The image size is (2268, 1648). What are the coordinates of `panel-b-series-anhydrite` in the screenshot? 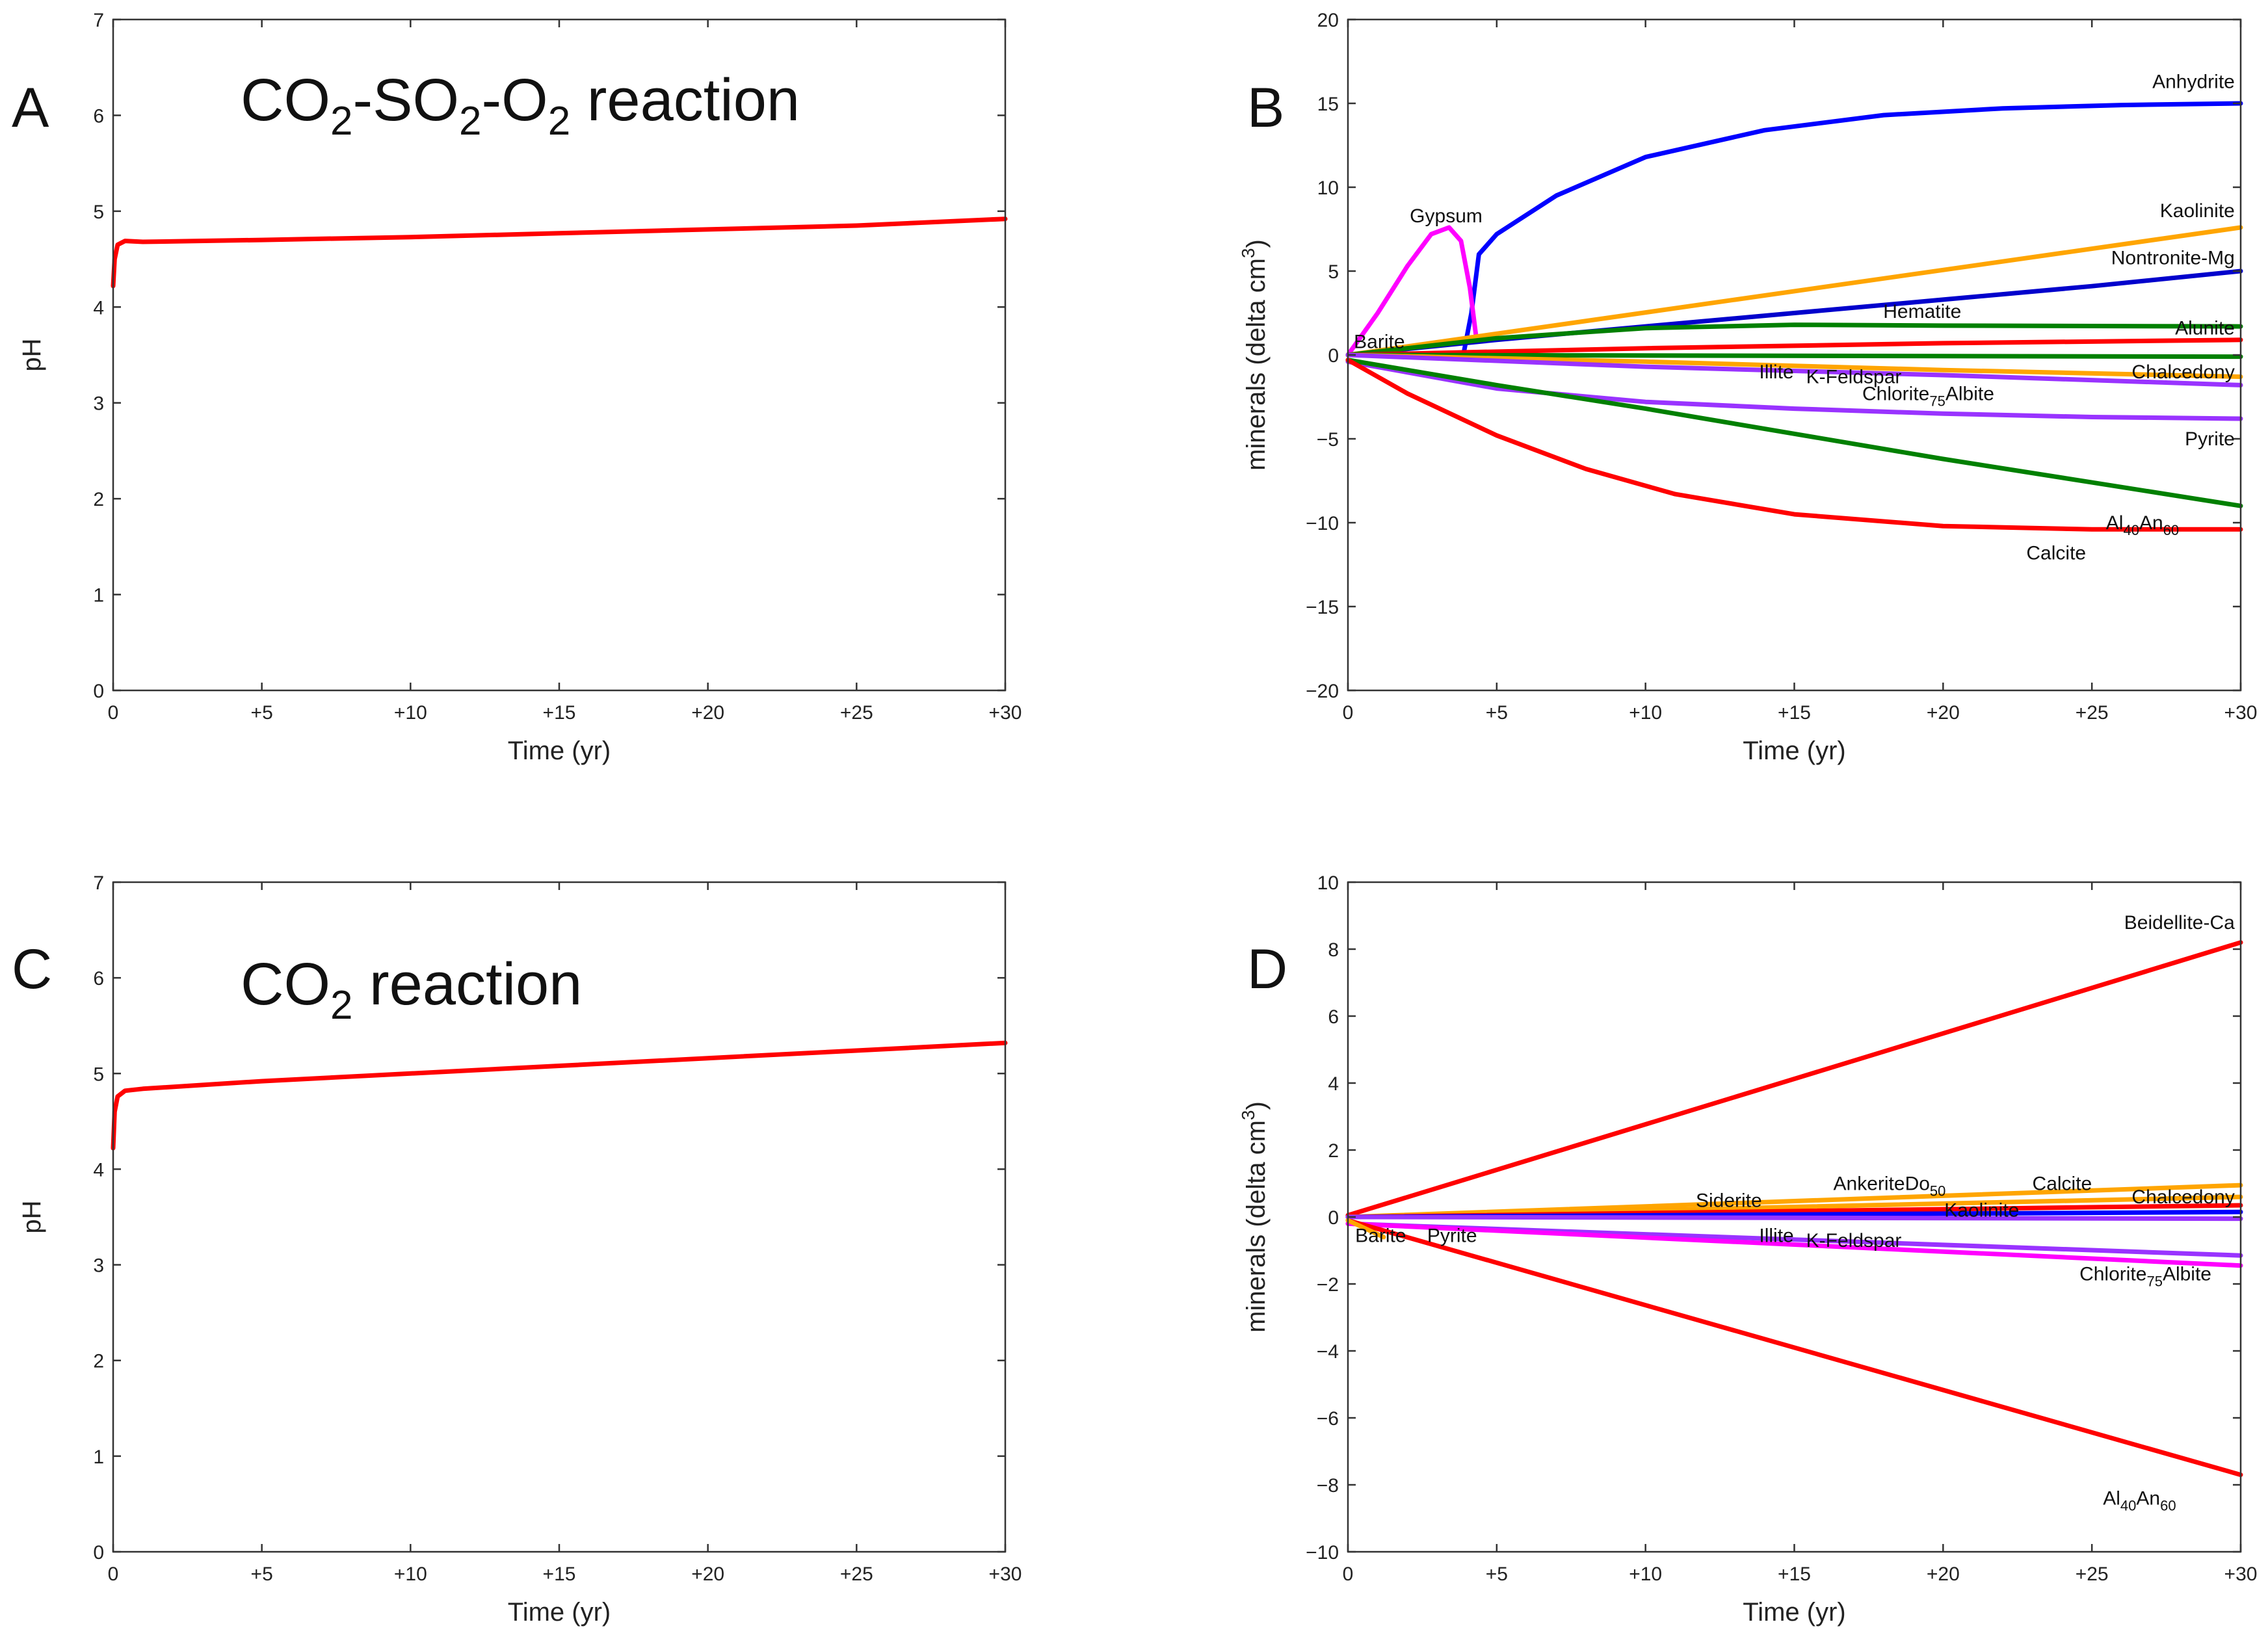 It's located at (1852, 227).